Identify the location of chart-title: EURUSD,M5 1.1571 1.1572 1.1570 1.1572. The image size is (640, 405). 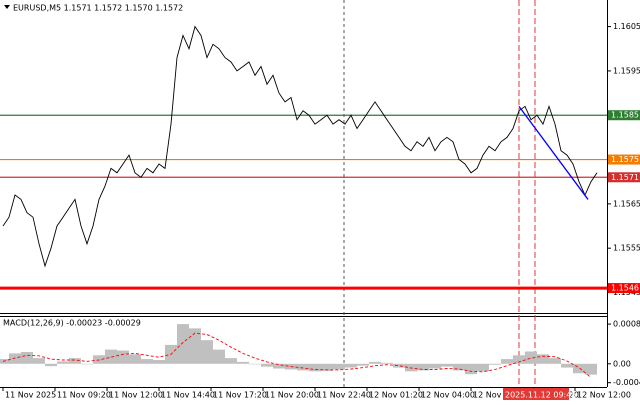
(98, 8).